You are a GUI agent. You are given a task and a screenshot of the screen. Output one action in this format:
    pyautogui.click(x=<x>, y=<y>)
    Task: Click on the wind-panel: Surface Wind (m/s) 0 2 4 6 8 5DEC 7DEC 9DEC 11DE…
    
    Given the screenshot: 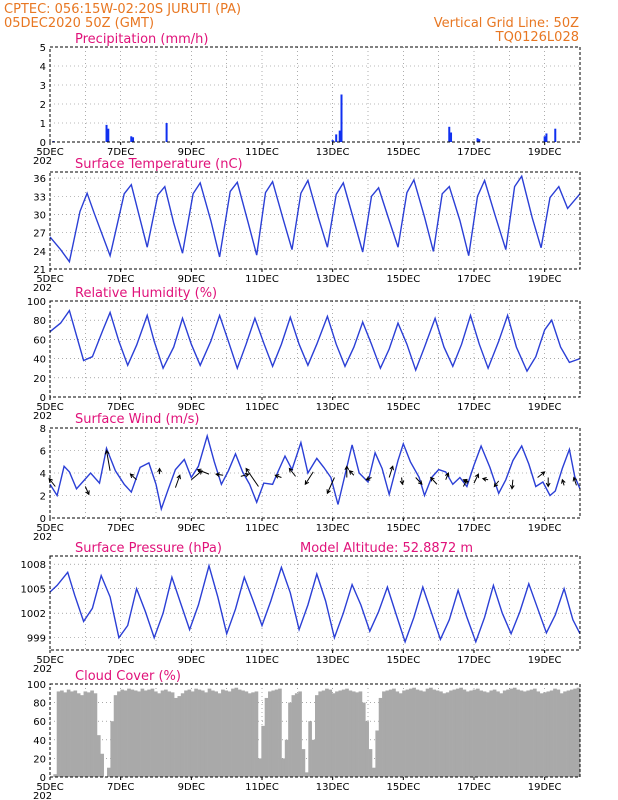 What is the action you would take?
    pyautogui.click(x=307, y=477)
    